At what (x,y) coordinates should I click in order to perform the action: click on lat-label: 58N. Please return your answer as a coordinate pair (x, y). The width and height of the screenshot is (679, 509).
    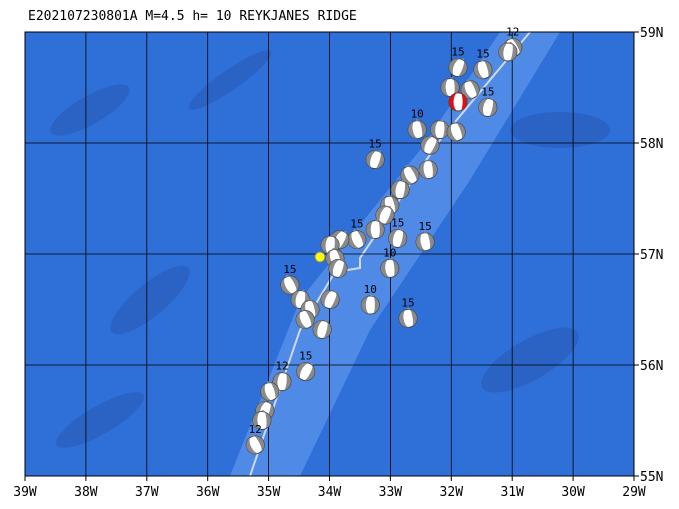
    Looking at the image, I should click on (651, 144).